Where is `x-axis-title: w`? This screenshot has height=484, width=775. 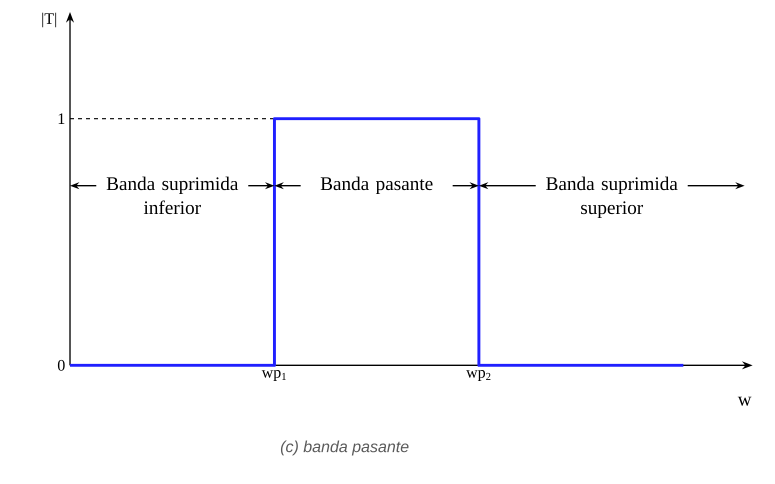 x-axis-title: w is located at coordinates (745, 401).